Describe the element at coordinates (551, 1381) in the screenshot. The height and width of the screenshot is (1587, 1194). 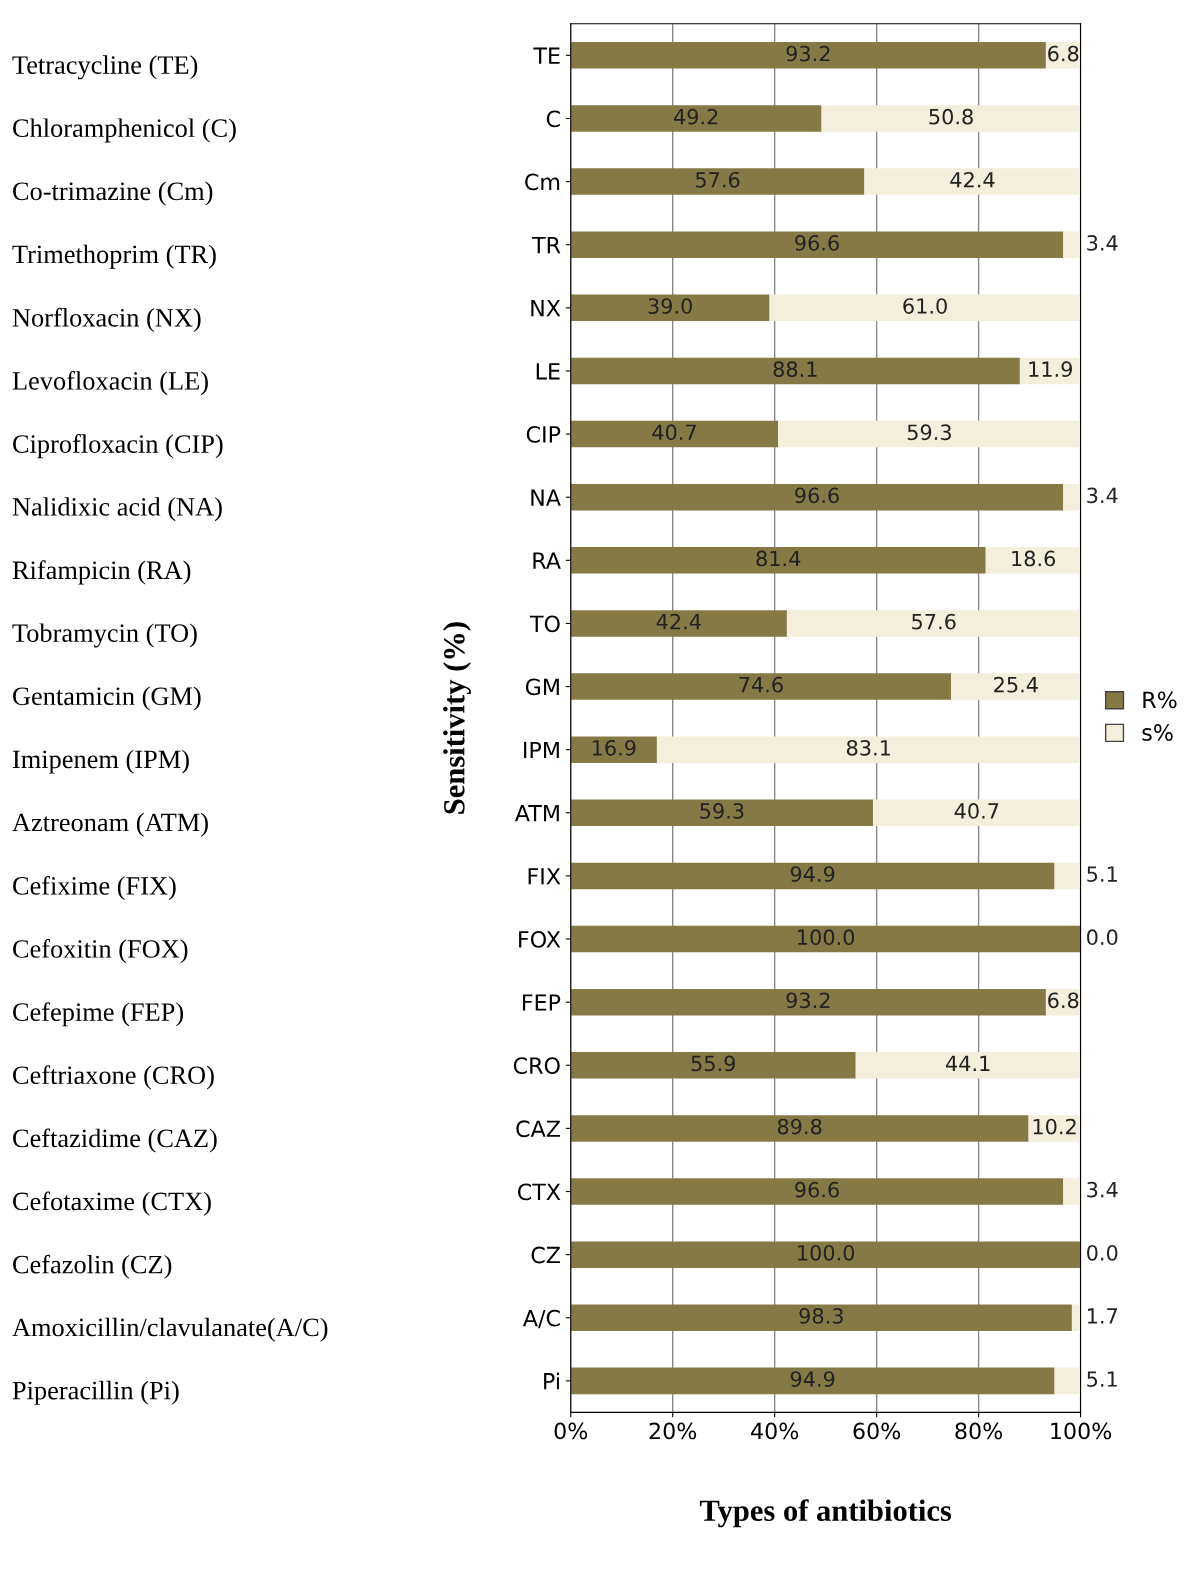
I see `y-tick-label: Pi` at that location.